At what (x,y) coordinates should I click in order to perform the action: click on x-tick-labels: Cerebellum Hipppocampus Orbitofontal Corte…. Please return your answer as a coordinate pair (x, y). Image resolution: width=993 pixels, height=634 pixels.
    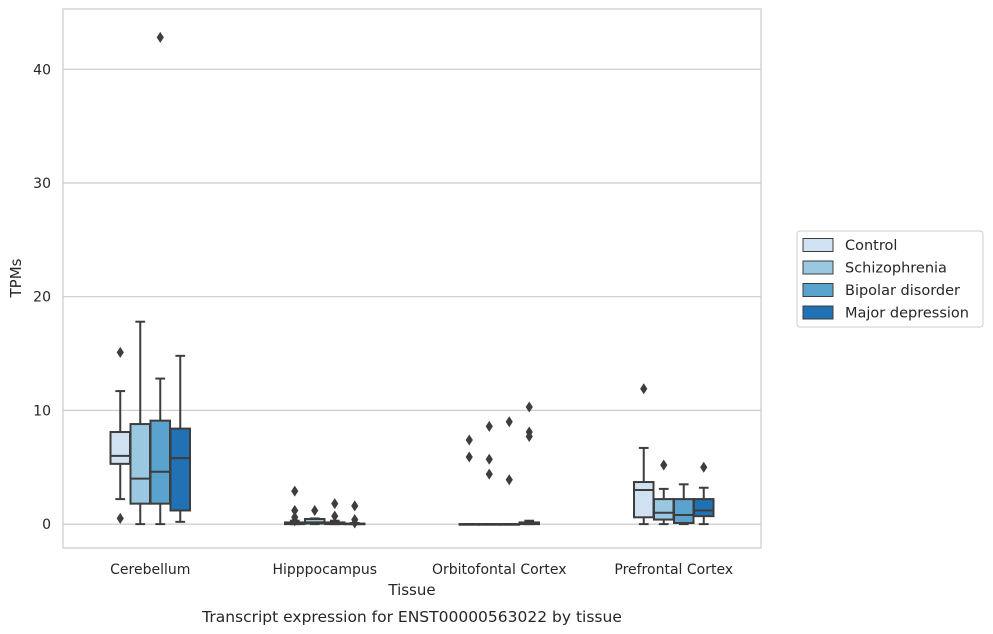
    Looking at the image, I should click on (421, 570).